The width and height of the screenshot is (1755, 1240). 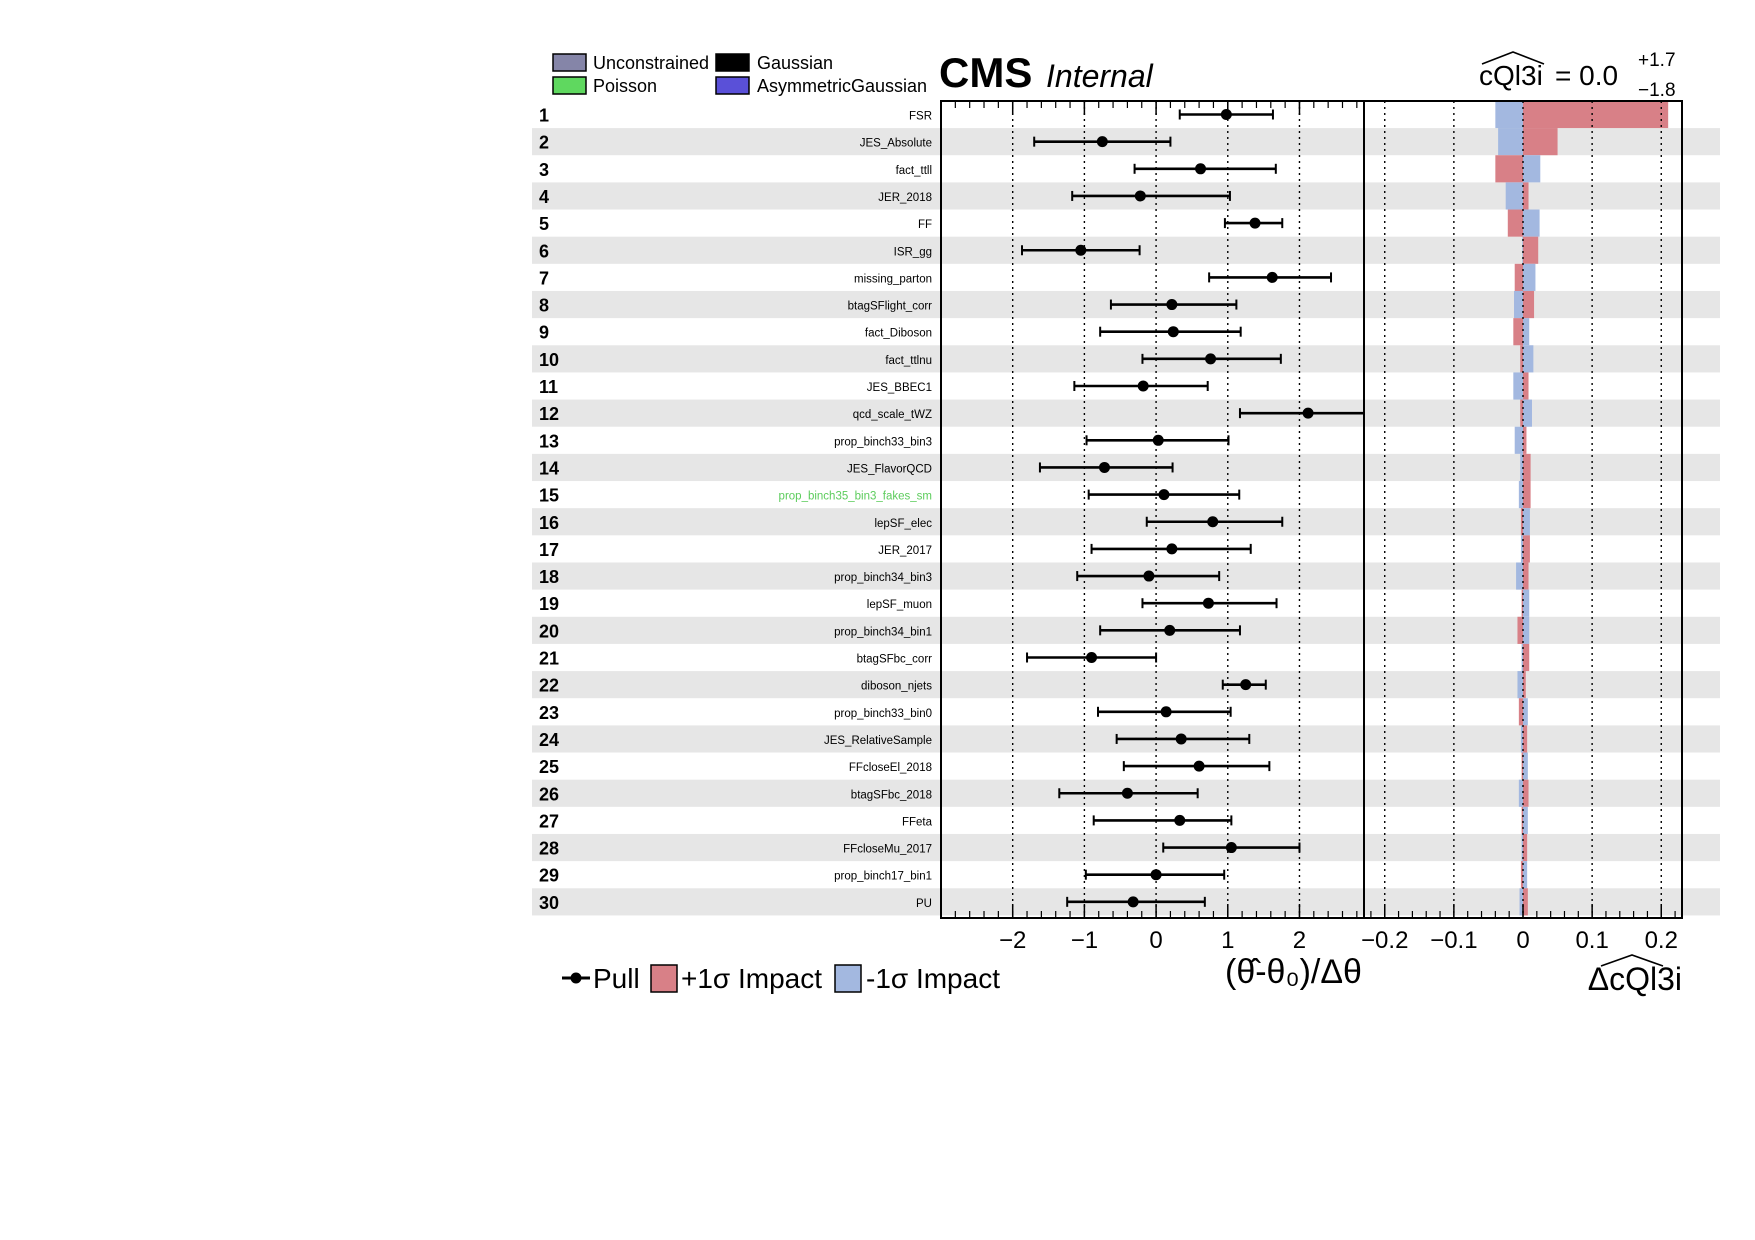 I want to click on rank-label: 16, so click(x=549, y=523).